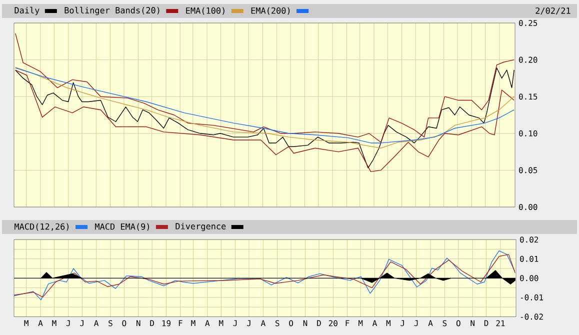 Image resolution: width=579 pixels, height=335 pixels. What do you see at coordinates (205, 11) in the screenshot?
I see `legend-label: EMA(100)` at bounding box center [205, 11].